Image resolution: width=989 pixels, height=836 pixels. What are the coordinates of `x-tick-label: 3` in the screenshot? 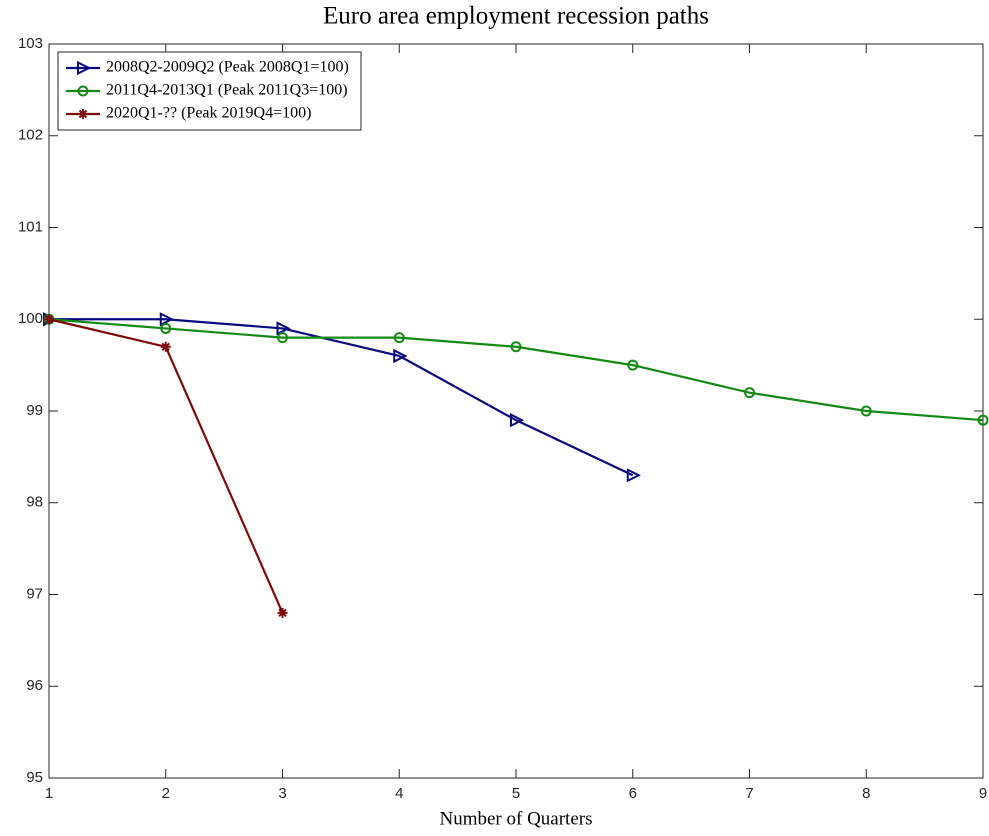 It's located at (282, 793).